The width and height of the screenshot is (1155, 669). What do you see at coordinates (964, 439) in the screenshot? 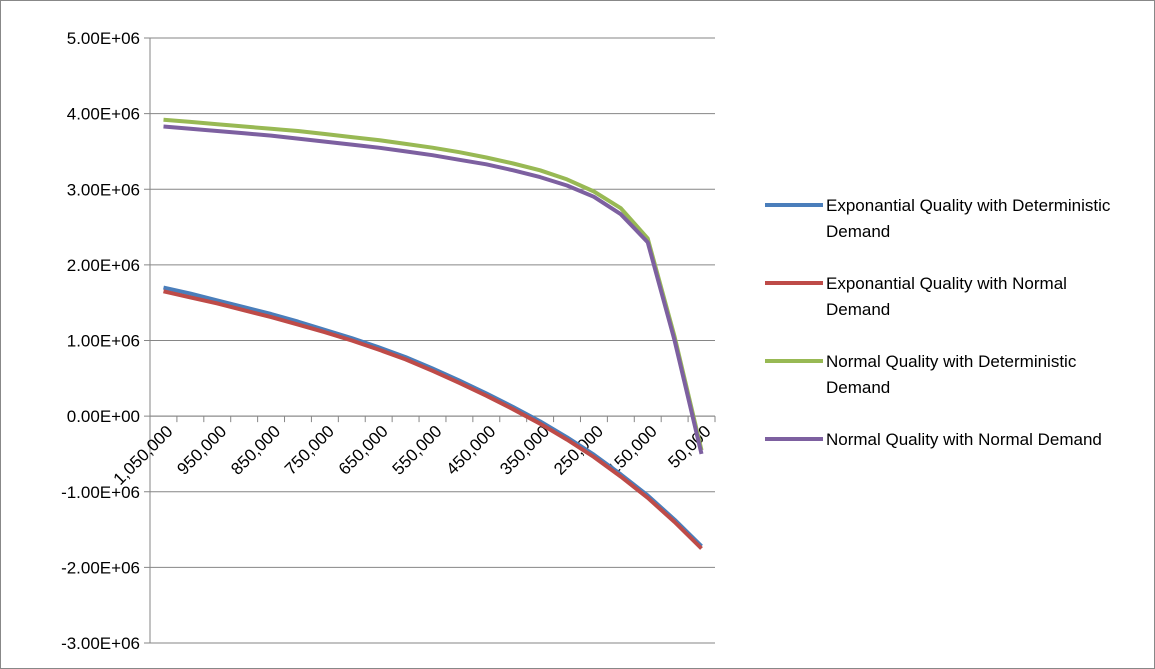
I see `legend-label: Normal Quality with Normal Demand` at bounding box center [964, 439].